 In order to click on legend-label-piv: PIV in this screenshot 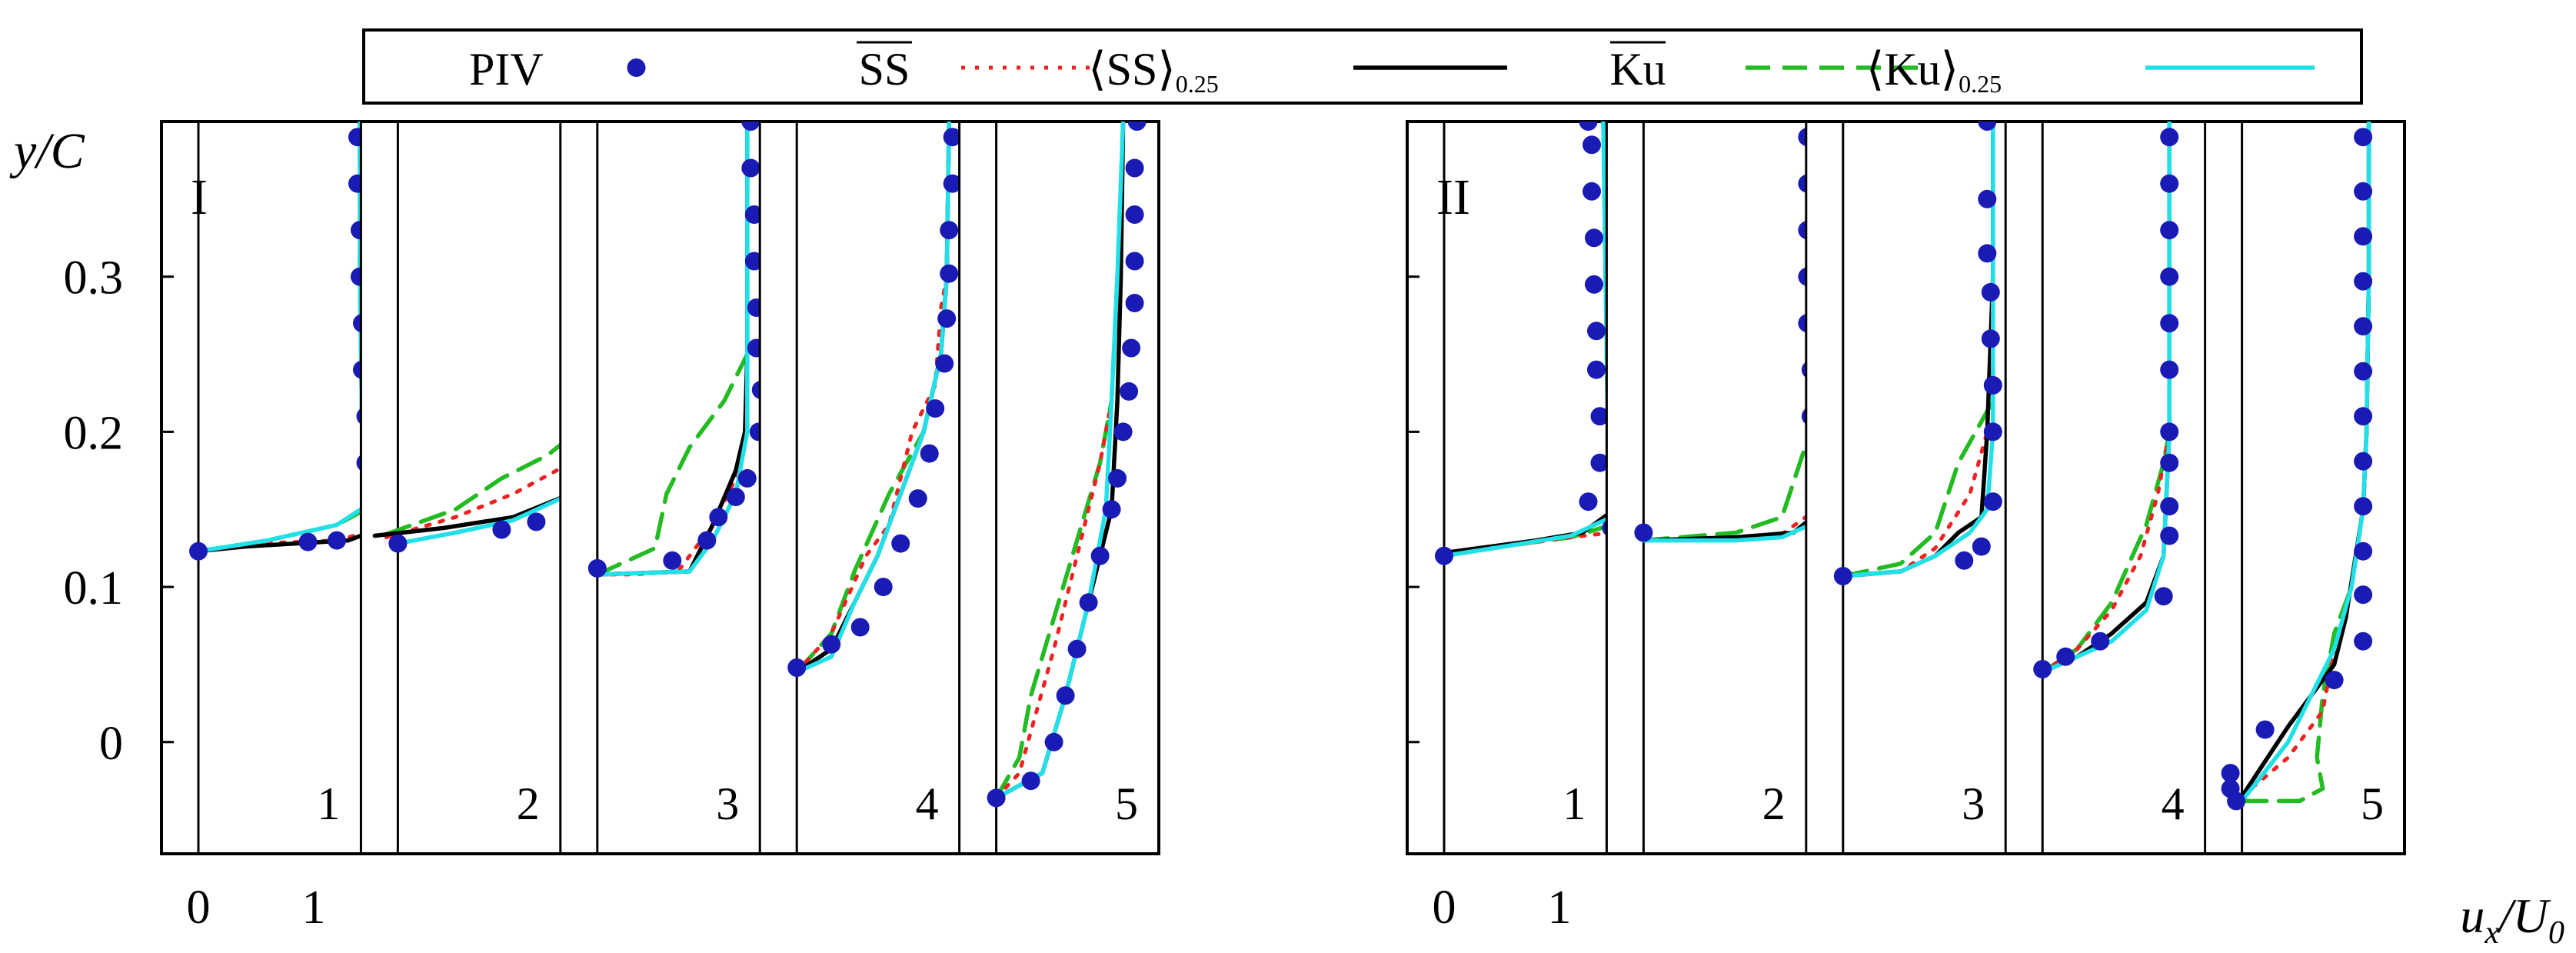, I will do `click(507, 69)`.